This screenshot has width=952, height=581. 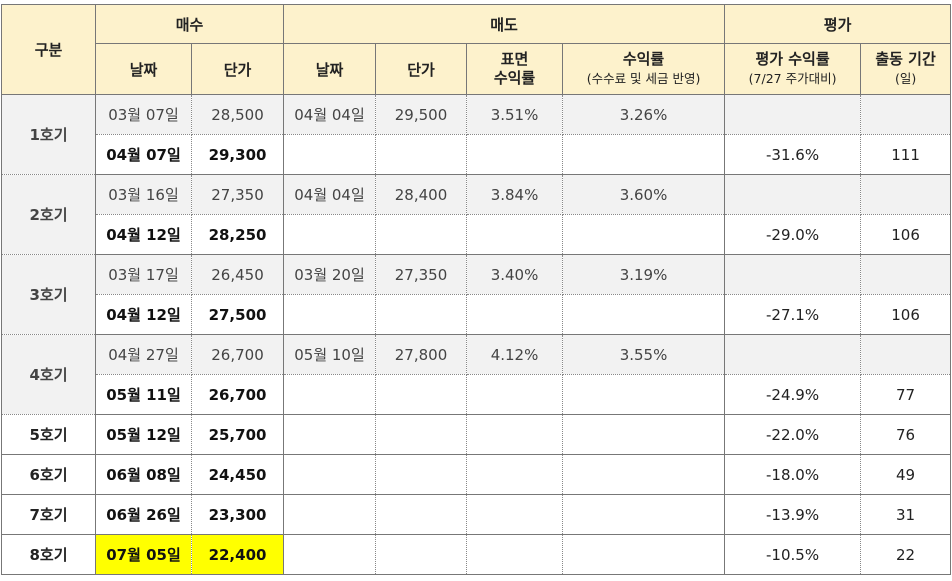 I want to click on table-row: 6호기 06월 08일 24,450 -18.0% 49, so click(x=476, y=474).